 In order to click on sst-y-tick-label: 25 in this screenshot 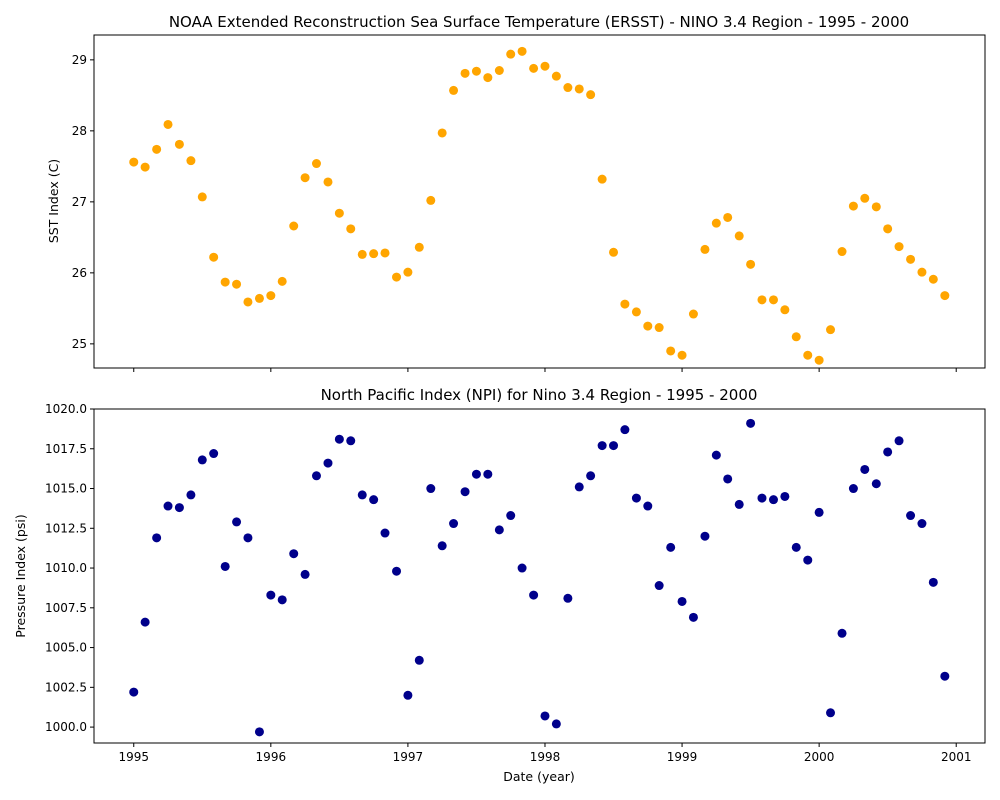, I will do `click(79, 344)`.